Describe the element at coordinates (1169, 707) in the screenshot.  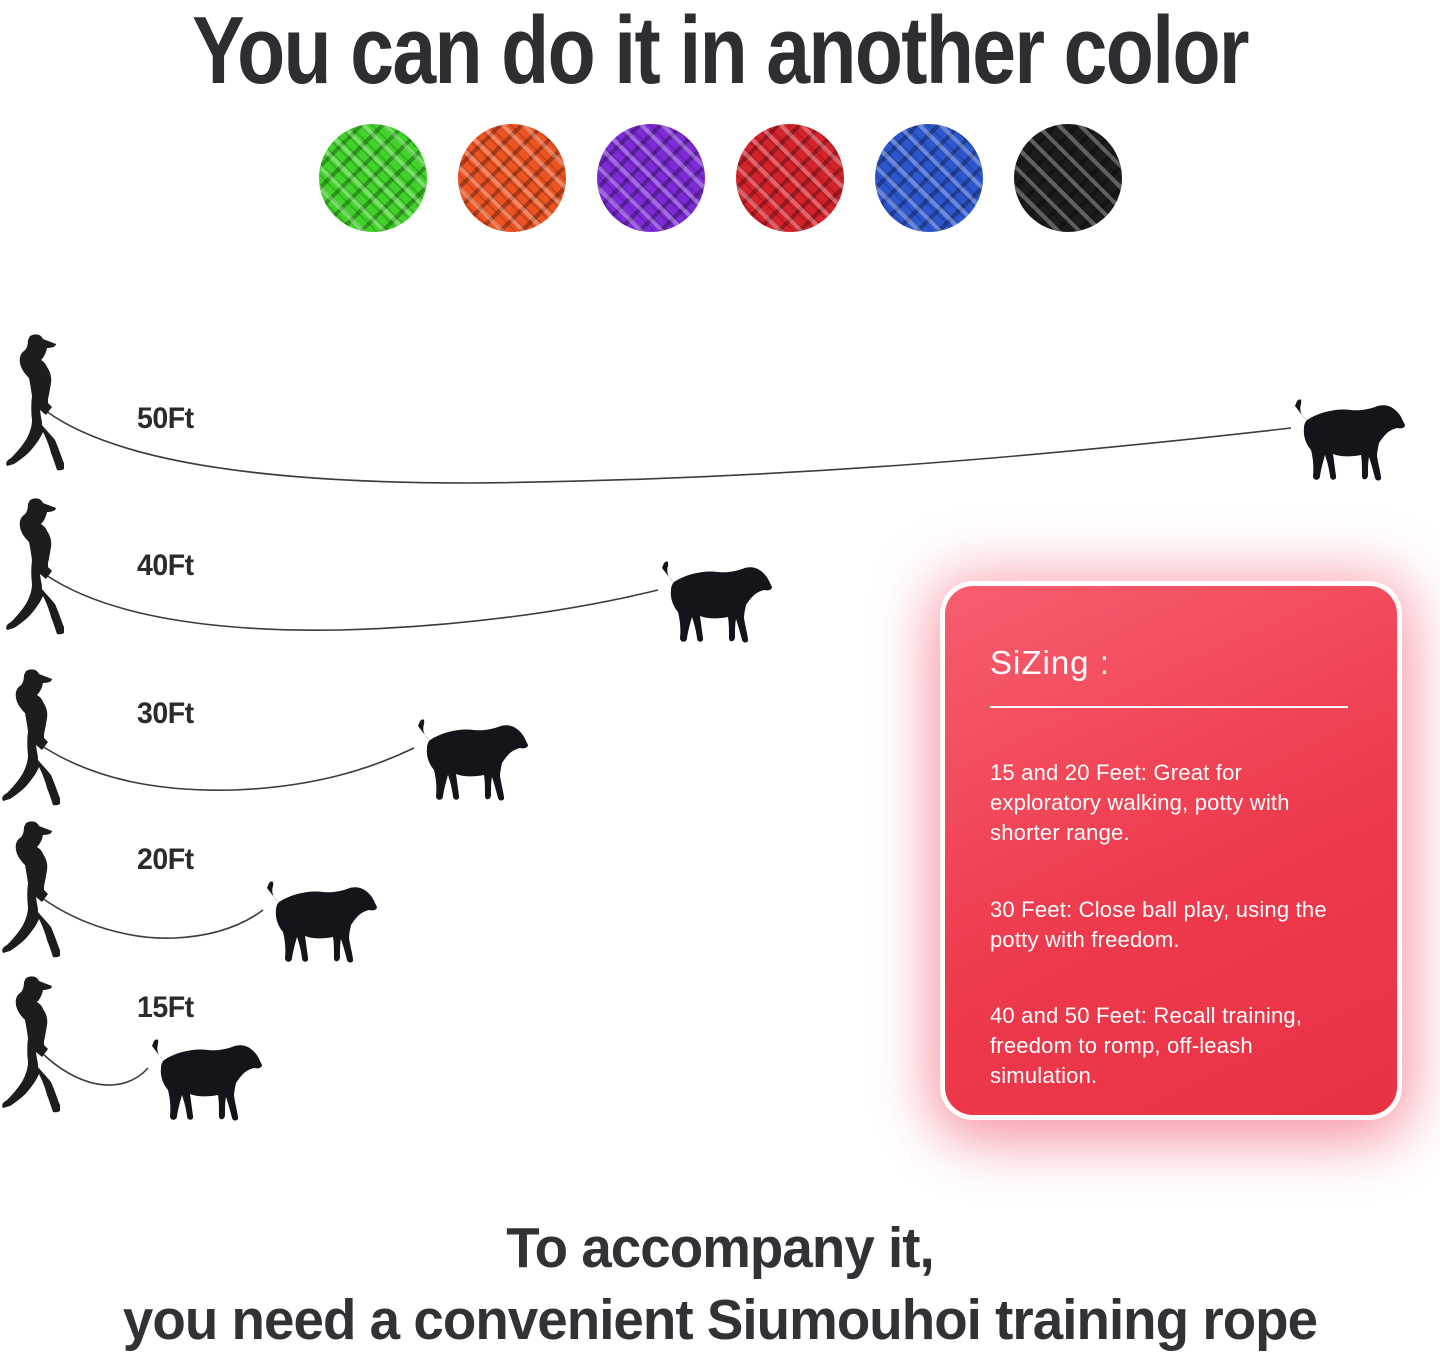
I see `sizing-card-divider` at that location.